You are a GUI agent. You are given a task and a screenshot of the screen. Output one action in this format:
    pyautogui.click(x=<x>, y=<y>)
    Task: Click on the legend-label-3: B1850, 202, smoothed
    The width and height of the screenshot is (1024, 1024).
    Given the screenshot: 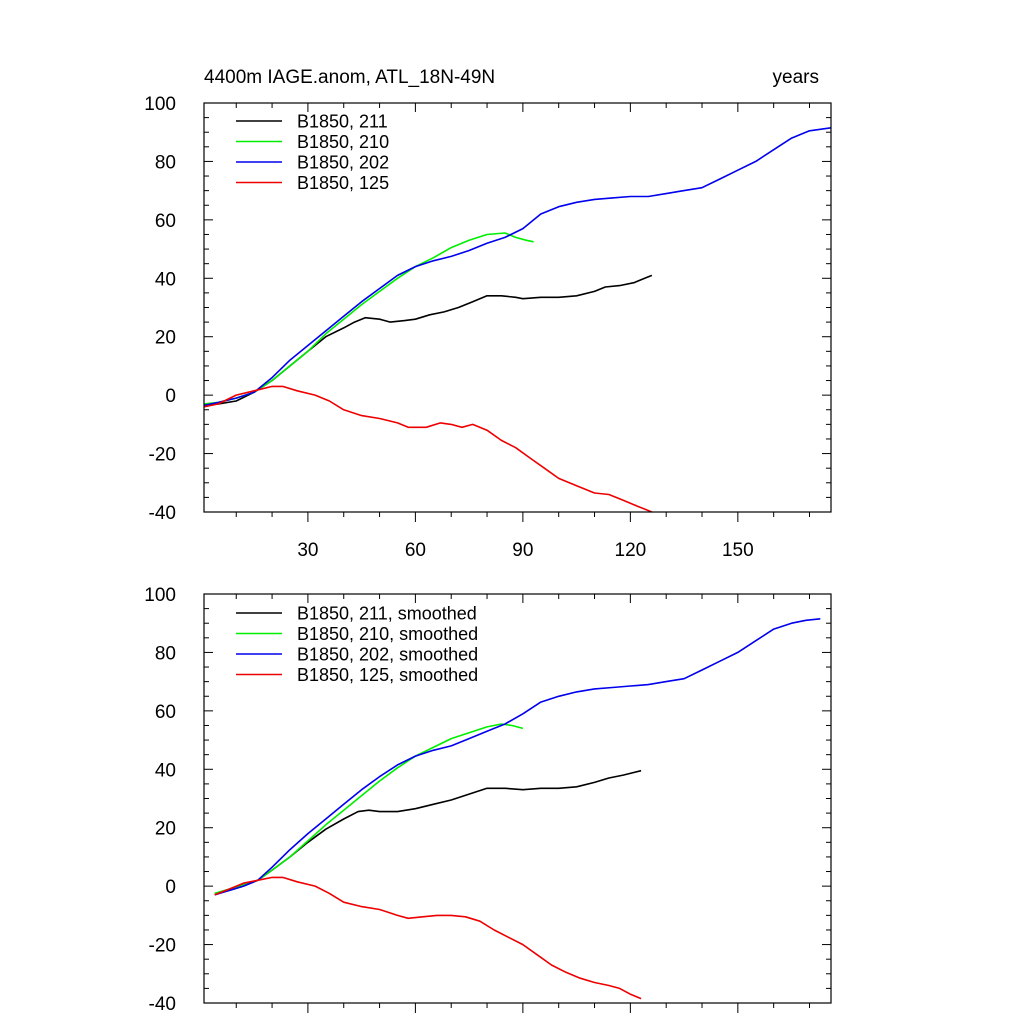 What is the action you would take?
    pyautogui.click(x=387, y=655)
    